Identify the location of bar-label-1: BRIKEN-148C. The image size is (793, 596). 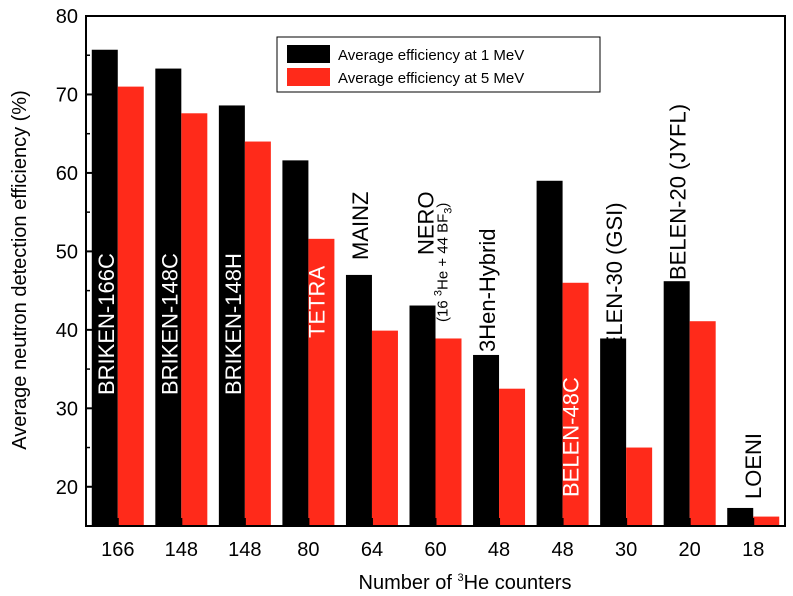
(169, 324).